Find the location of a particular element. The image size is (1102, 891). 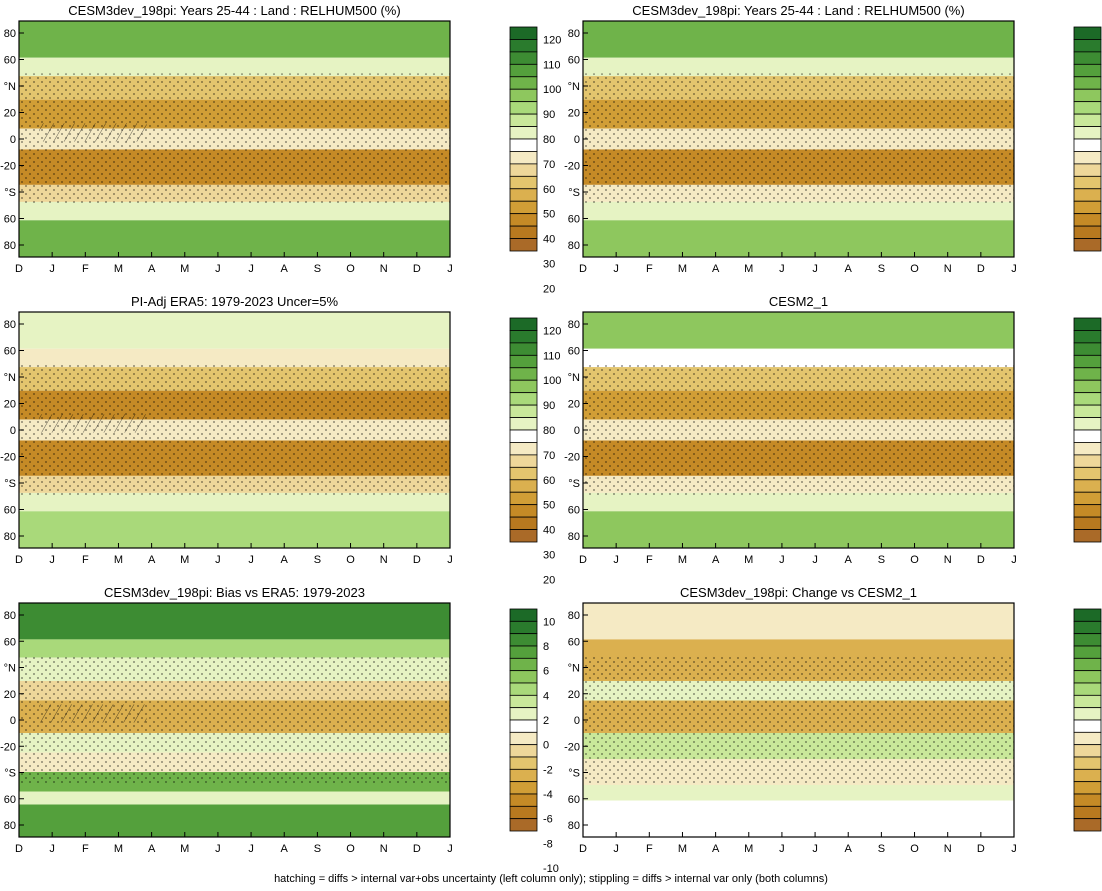

x-tick-label: S is located at coordinates (881, 849).